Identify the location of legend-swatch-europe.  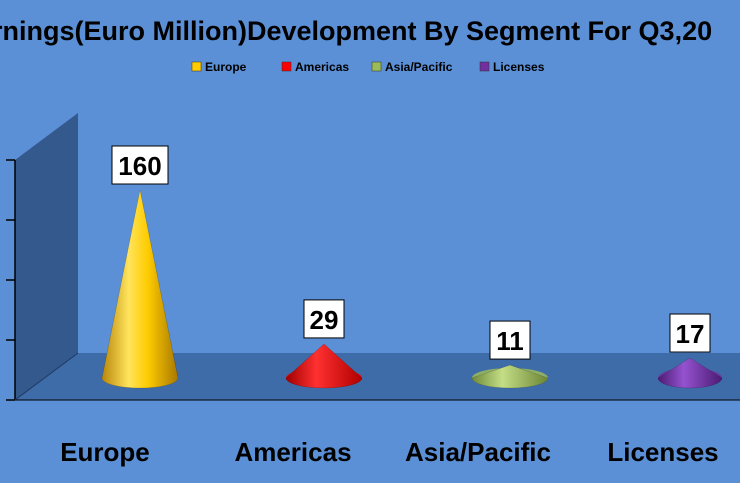
(196, 66).